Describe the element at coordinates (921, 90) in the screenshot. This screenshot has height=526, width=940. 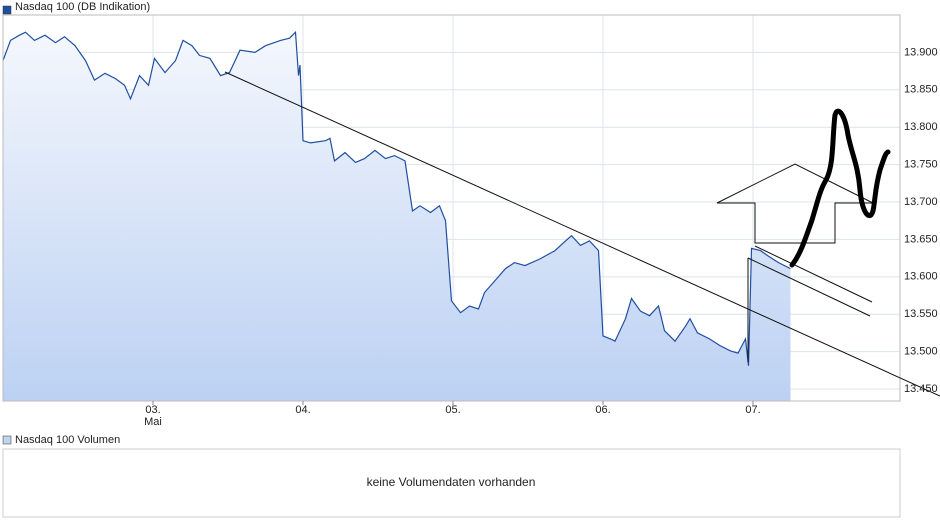
I see `y-tick-label: 13.850` at that location.